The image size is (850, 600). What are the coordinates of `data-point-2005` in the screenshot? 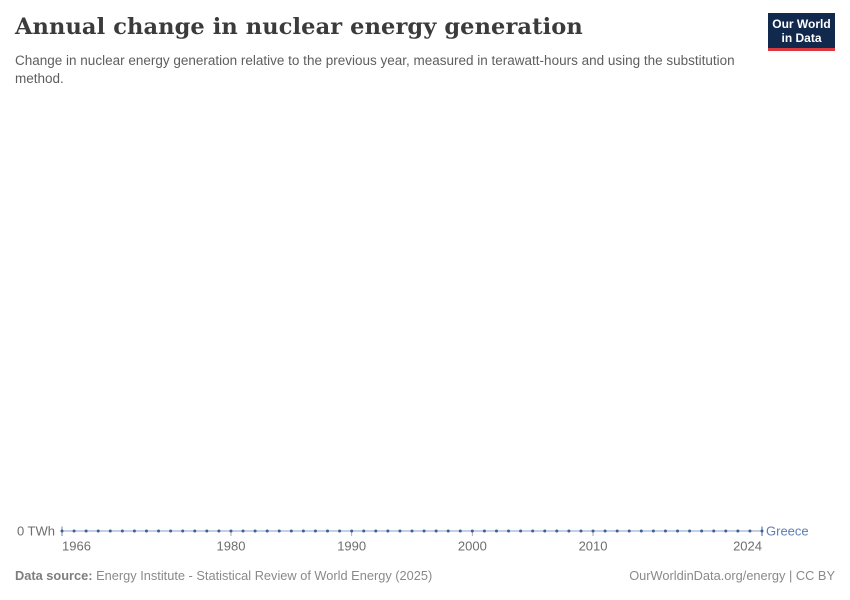 It's located at (533, 531).